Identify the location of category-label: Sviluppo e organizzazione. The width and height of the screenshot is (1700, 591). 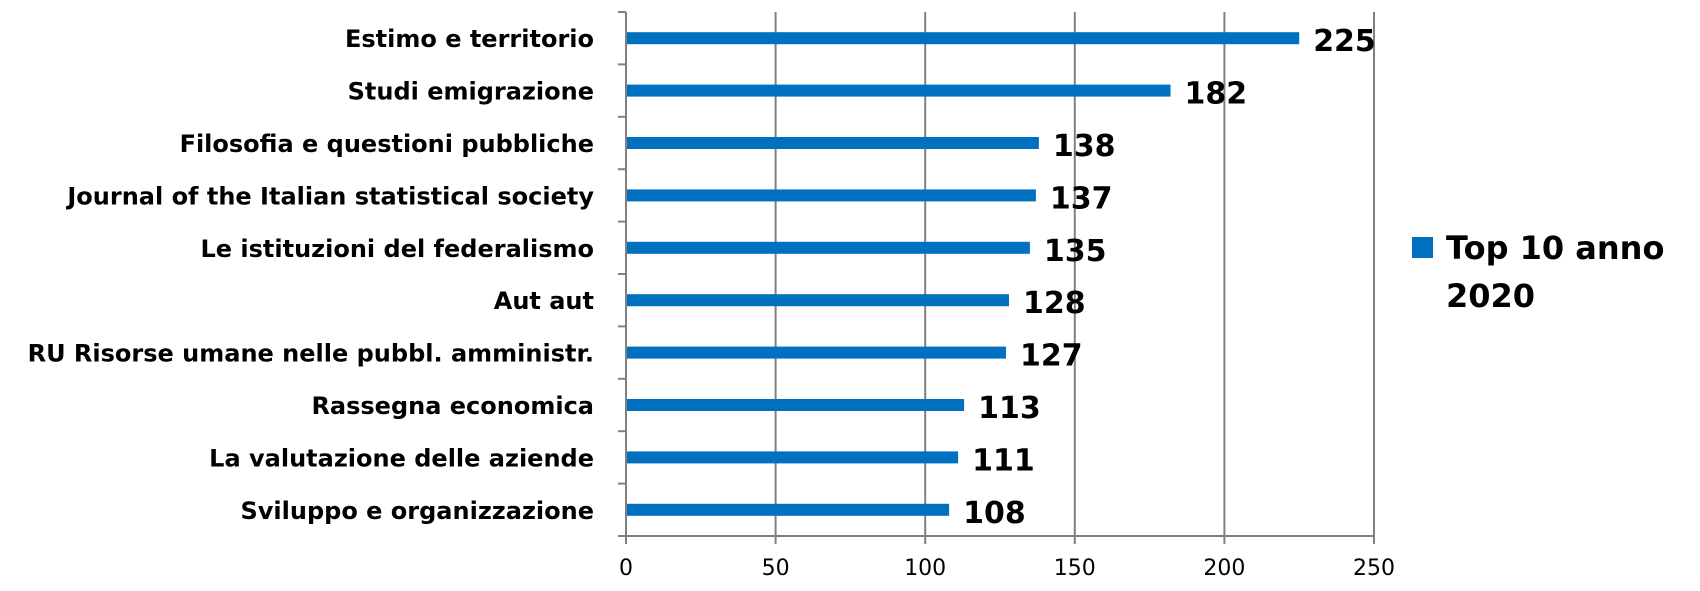
(418, 511).